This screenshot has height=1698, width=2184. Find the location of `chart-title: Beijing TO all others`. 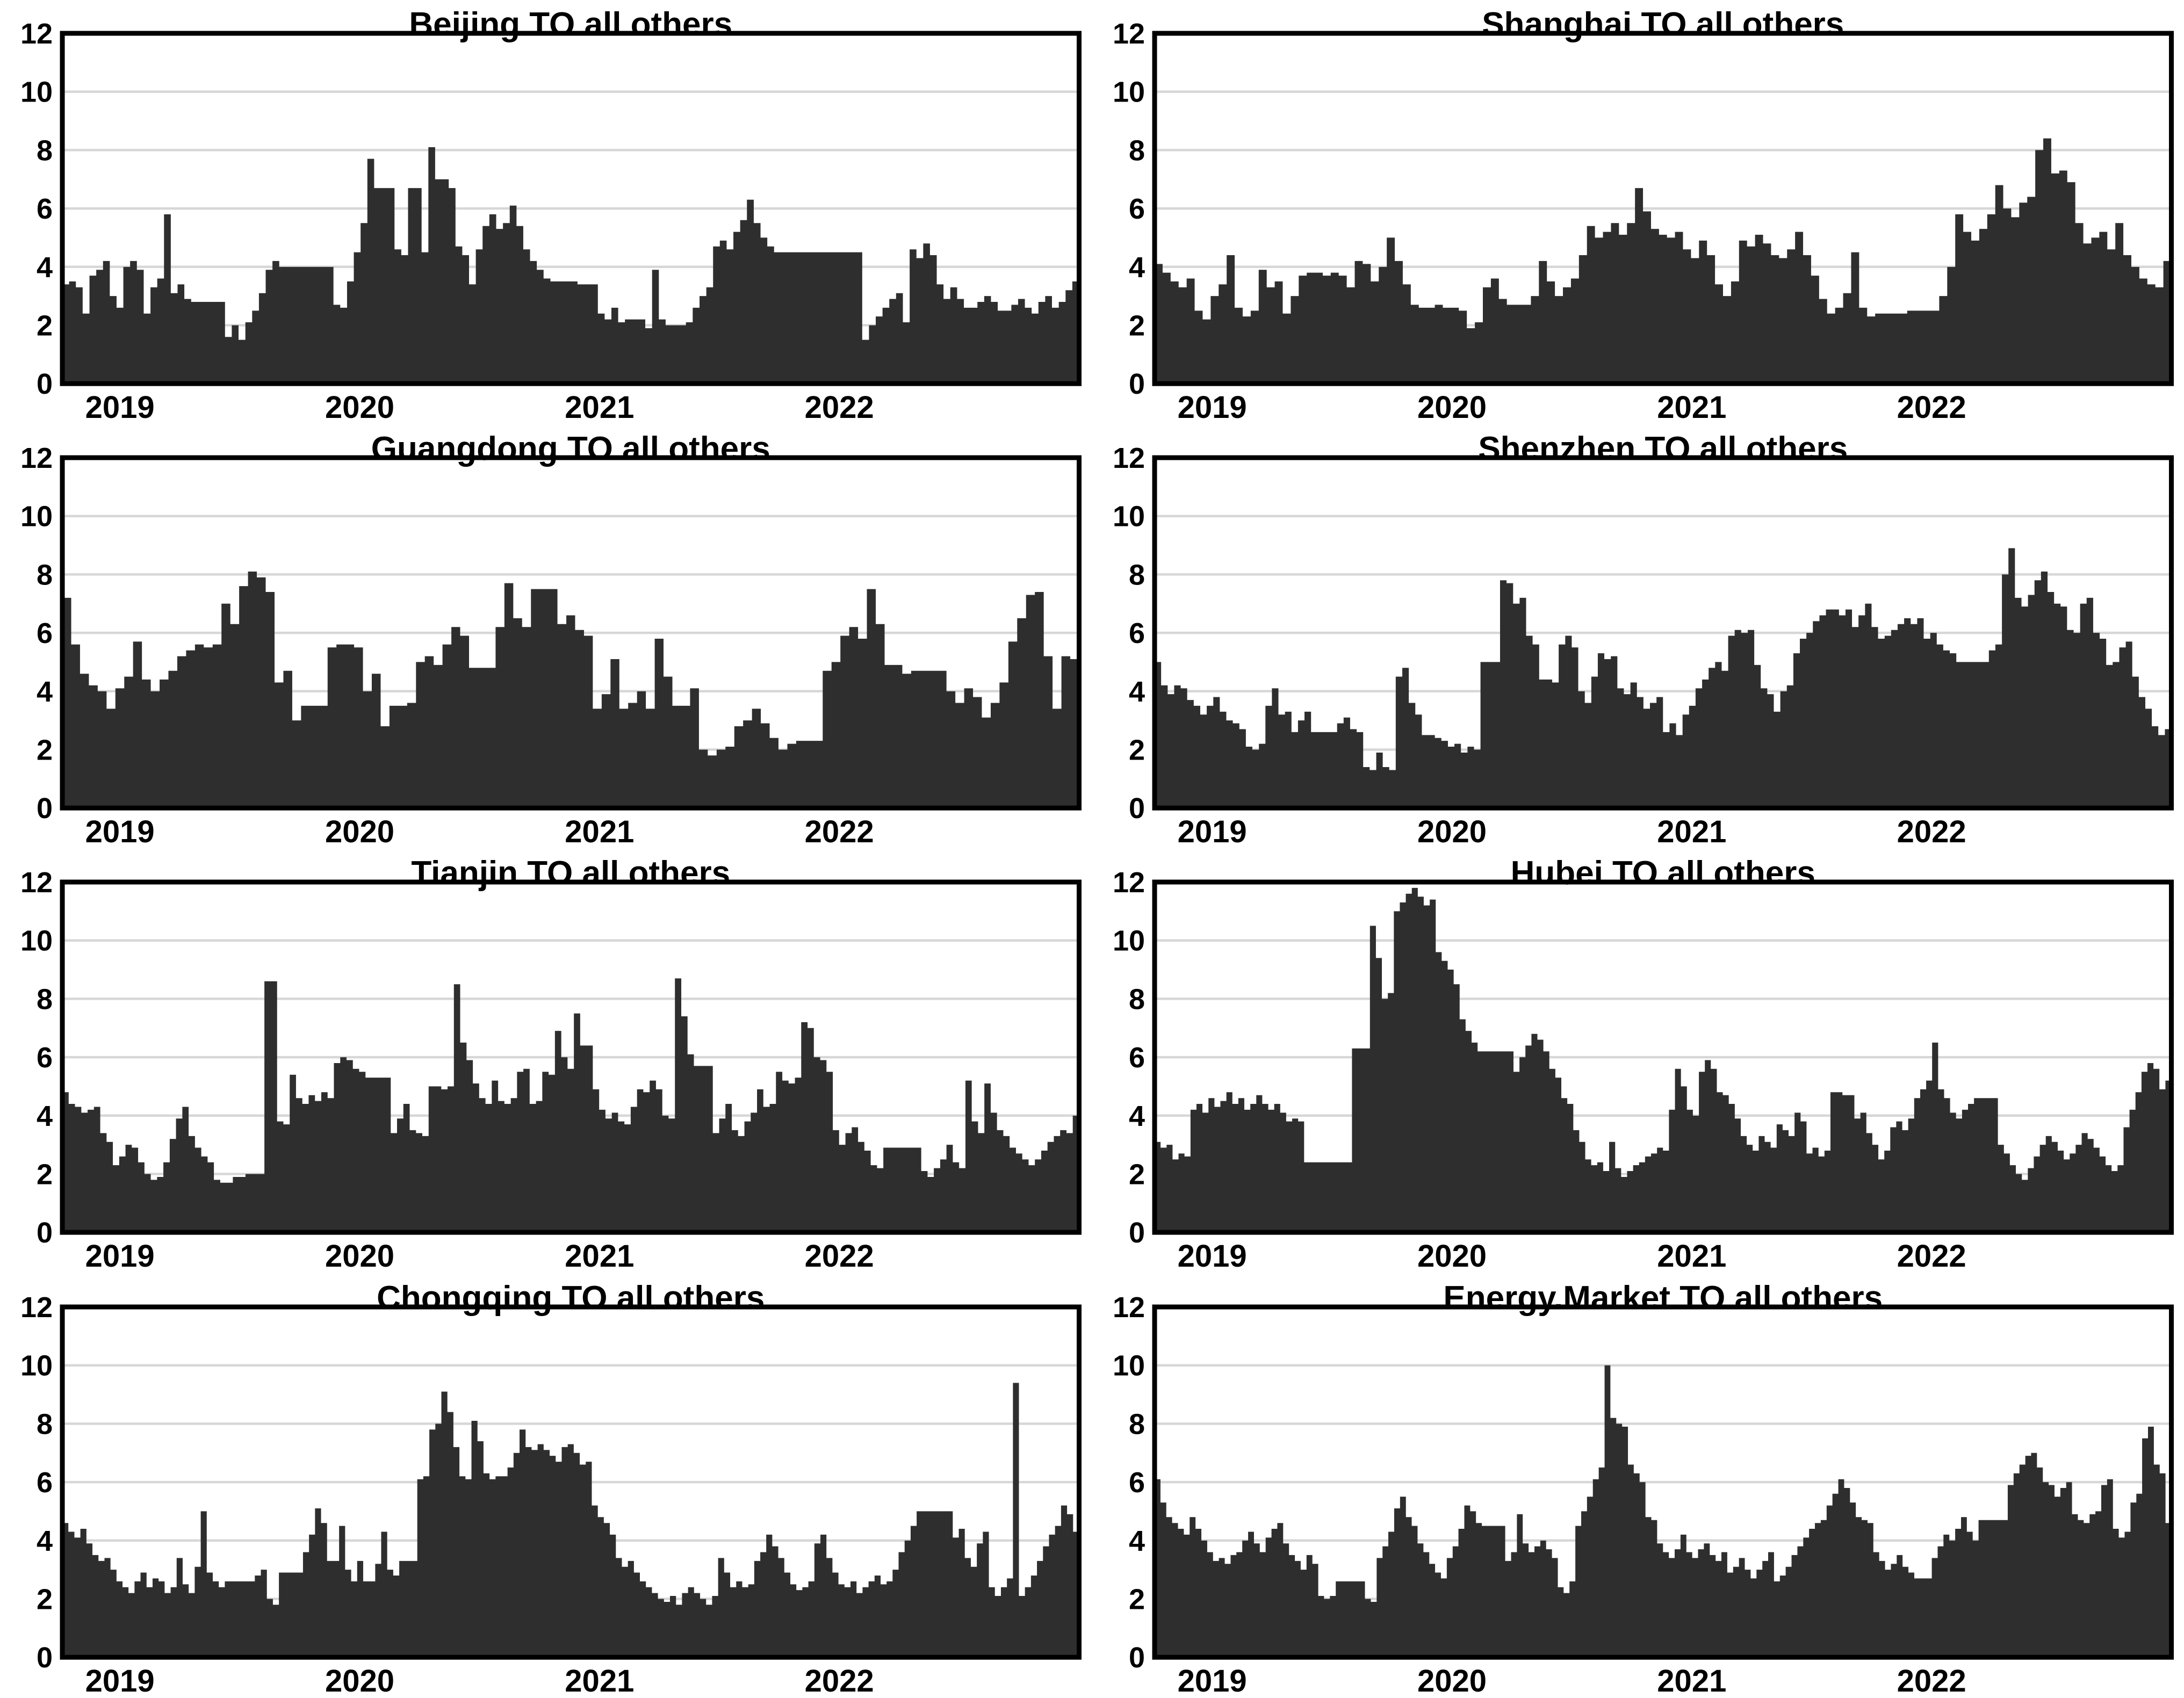

chart-title: Beijing TO all others is located at coordinates (571, 24).